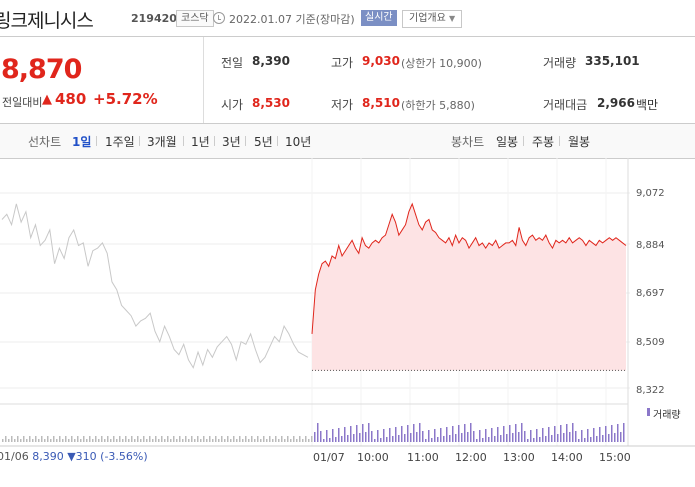 The image size is (695, 487). Describe the element at coordinates (298, 142) in the screenshot. I see `tab-10year: 10년` at that location.